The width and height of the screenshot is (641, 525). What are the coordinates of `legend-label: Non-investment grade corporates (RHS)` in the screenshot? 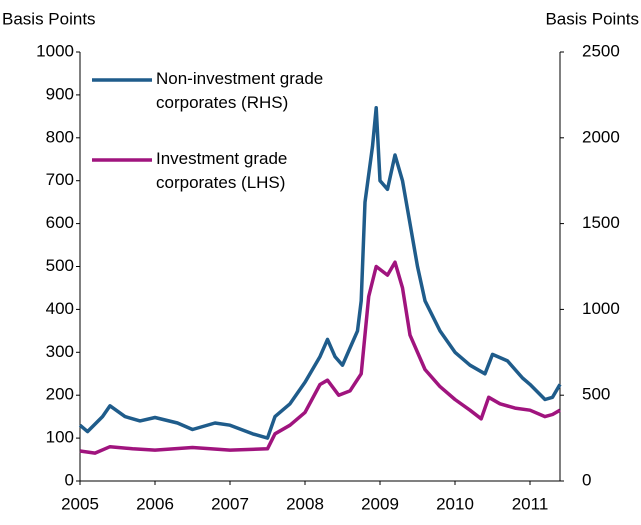 It's located at (239, 90).